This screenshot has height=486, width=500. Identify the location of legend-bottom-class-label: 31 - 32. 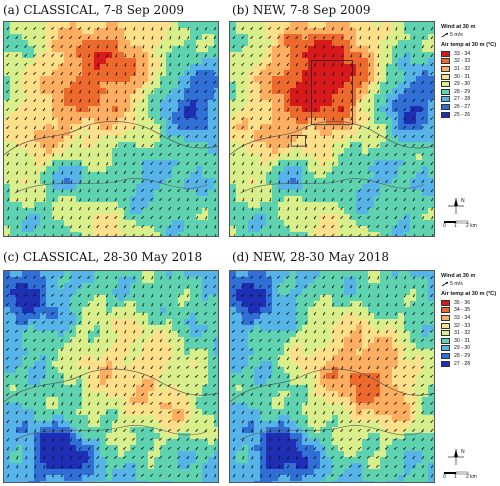
(462, 333).